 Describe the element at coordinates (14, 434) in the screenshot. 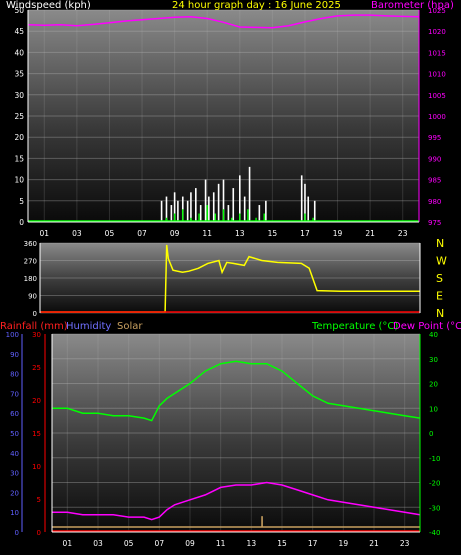

I see `humidity-y-tick-label: 50` at that location.